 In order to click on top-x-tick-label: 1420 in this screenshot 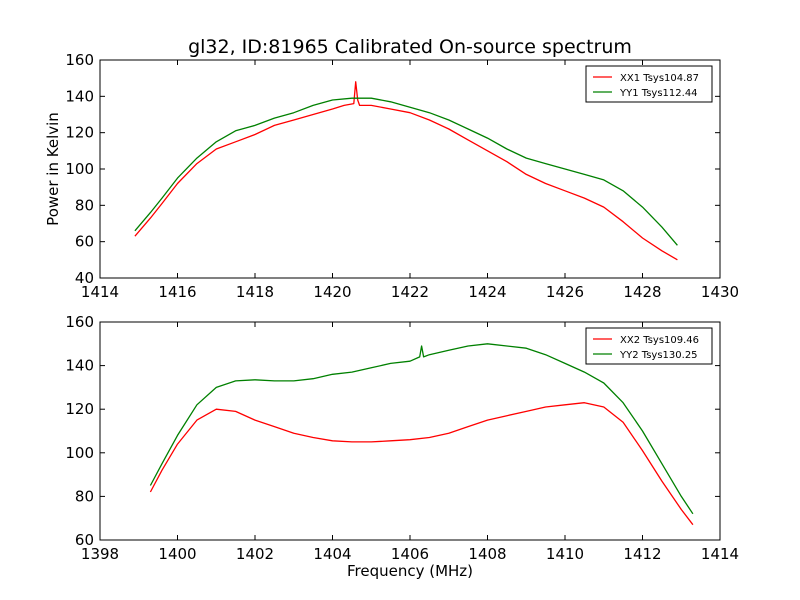, I will do `click(332, 292)`.